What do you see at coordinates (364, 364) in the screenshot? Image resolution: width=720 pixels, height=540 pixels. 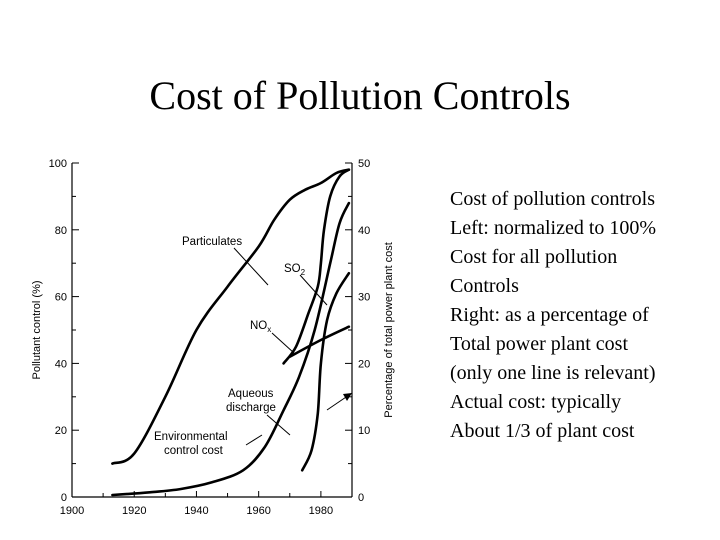 I see `y2-tick-label: 20` at bounding box center [364, 364].